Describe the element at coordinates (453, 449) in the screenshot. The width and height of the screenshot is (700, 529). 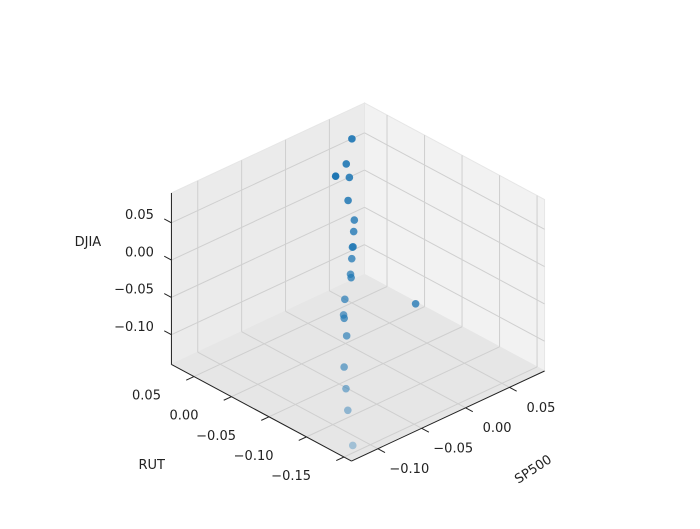
I see `x-tick-label: −0.05` at that location.